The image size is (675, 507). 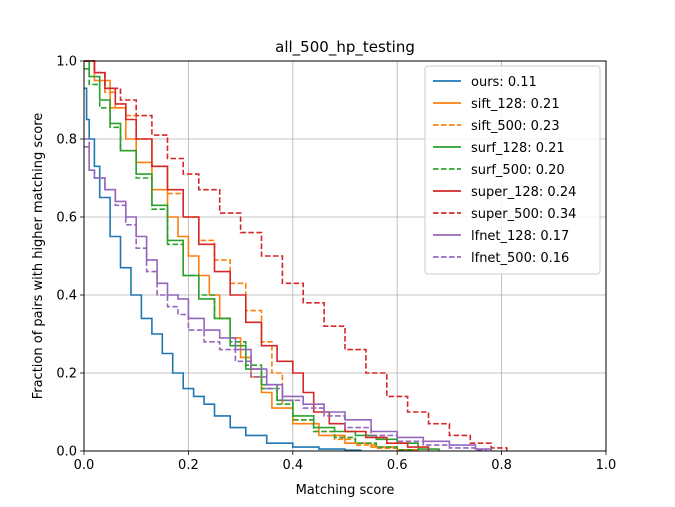 I want to click on y-tick-label: 1.0, so click(x=66, y=62).